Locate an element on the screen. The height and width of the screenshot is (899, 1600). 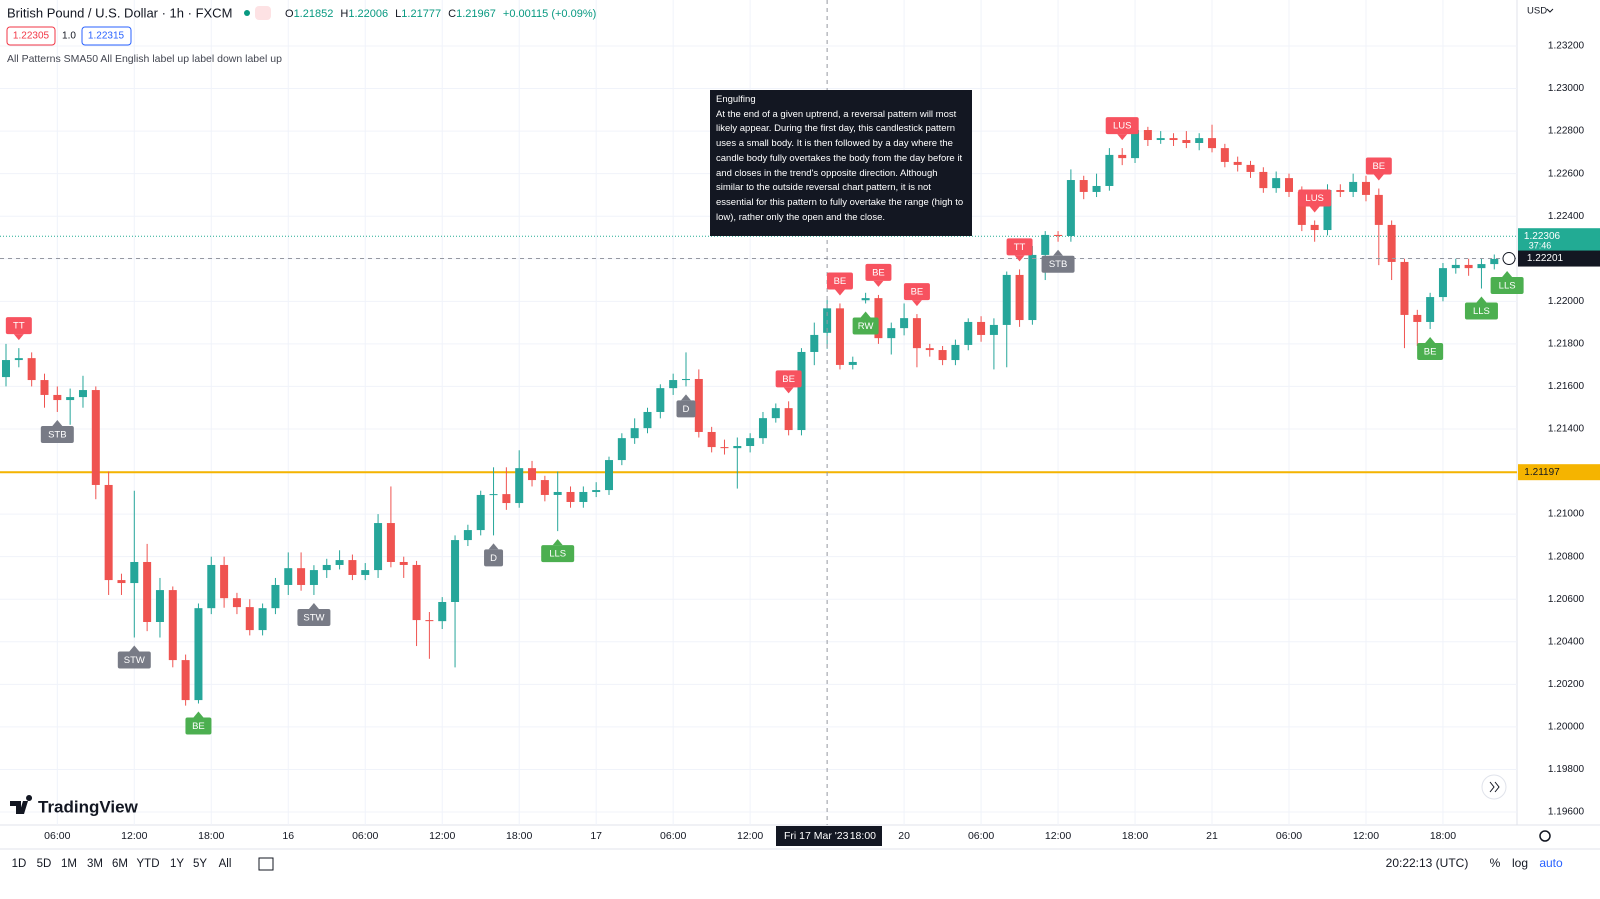
x-tick-label: 21 is located at coordinates (1212, 836).